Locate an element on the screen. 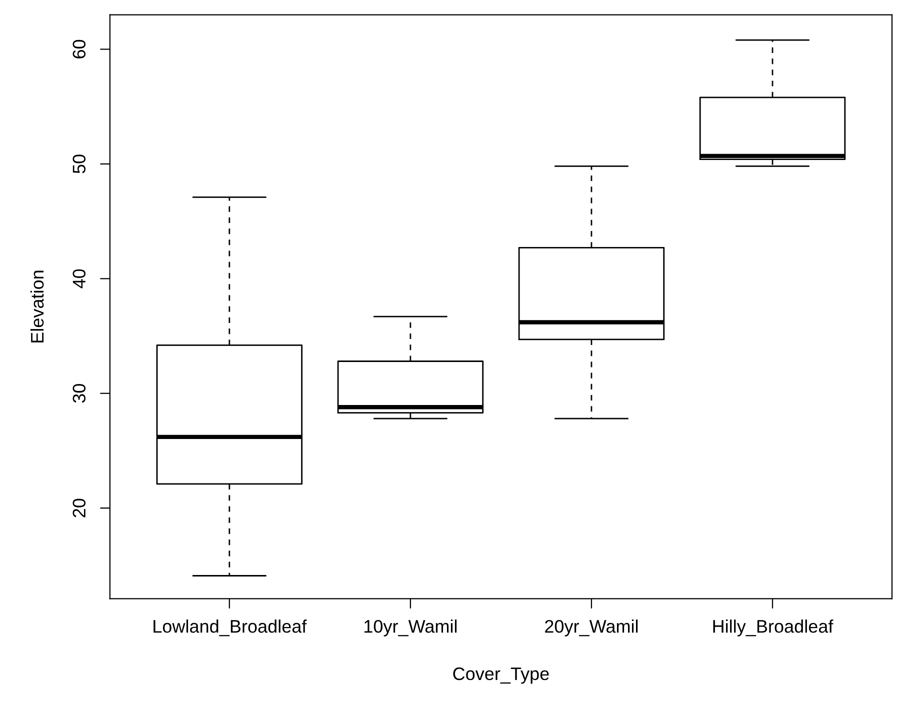  x-tick-label: 20yr_Wamil is located at coordinates (591, 628).